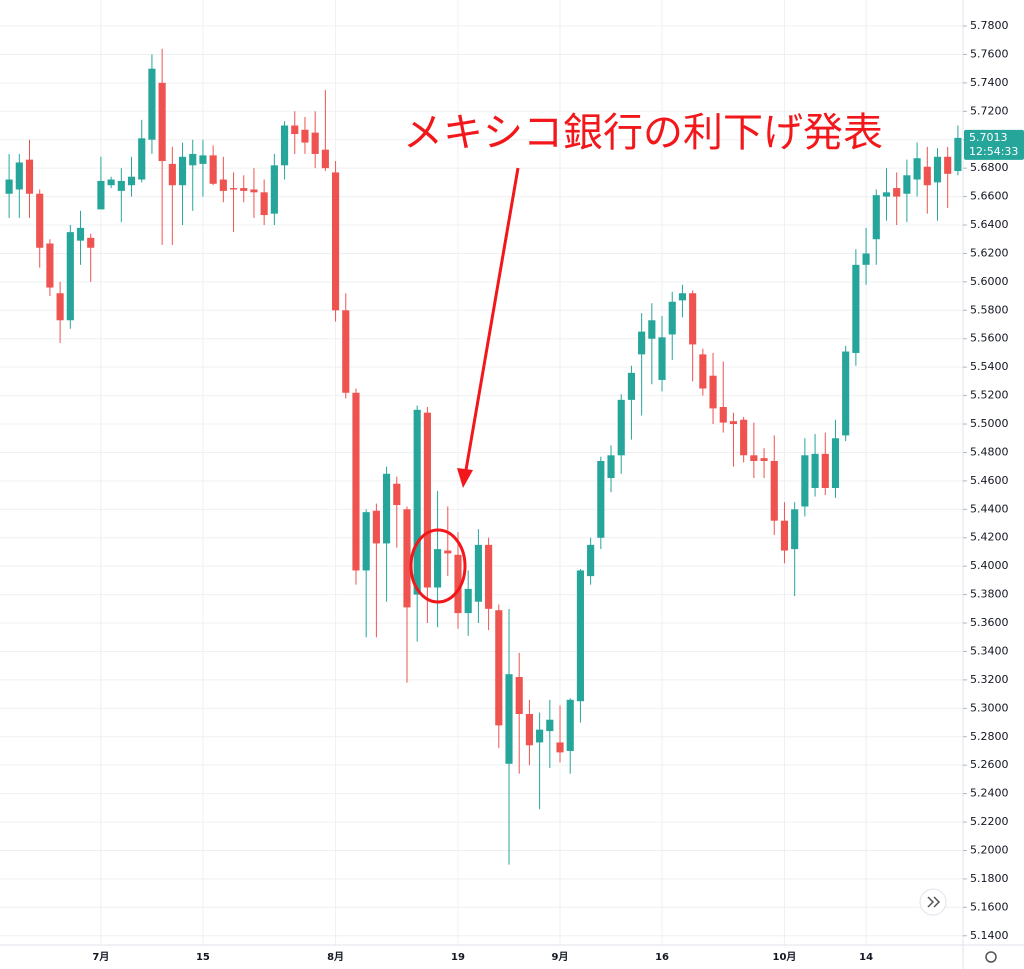 The image size is (1024, 969). What do you see at coordinates (643, 133) in the screenshot?
I see `annotation-text: メキシコ銀行の利下げ発表` at bounding box center [643, 133].